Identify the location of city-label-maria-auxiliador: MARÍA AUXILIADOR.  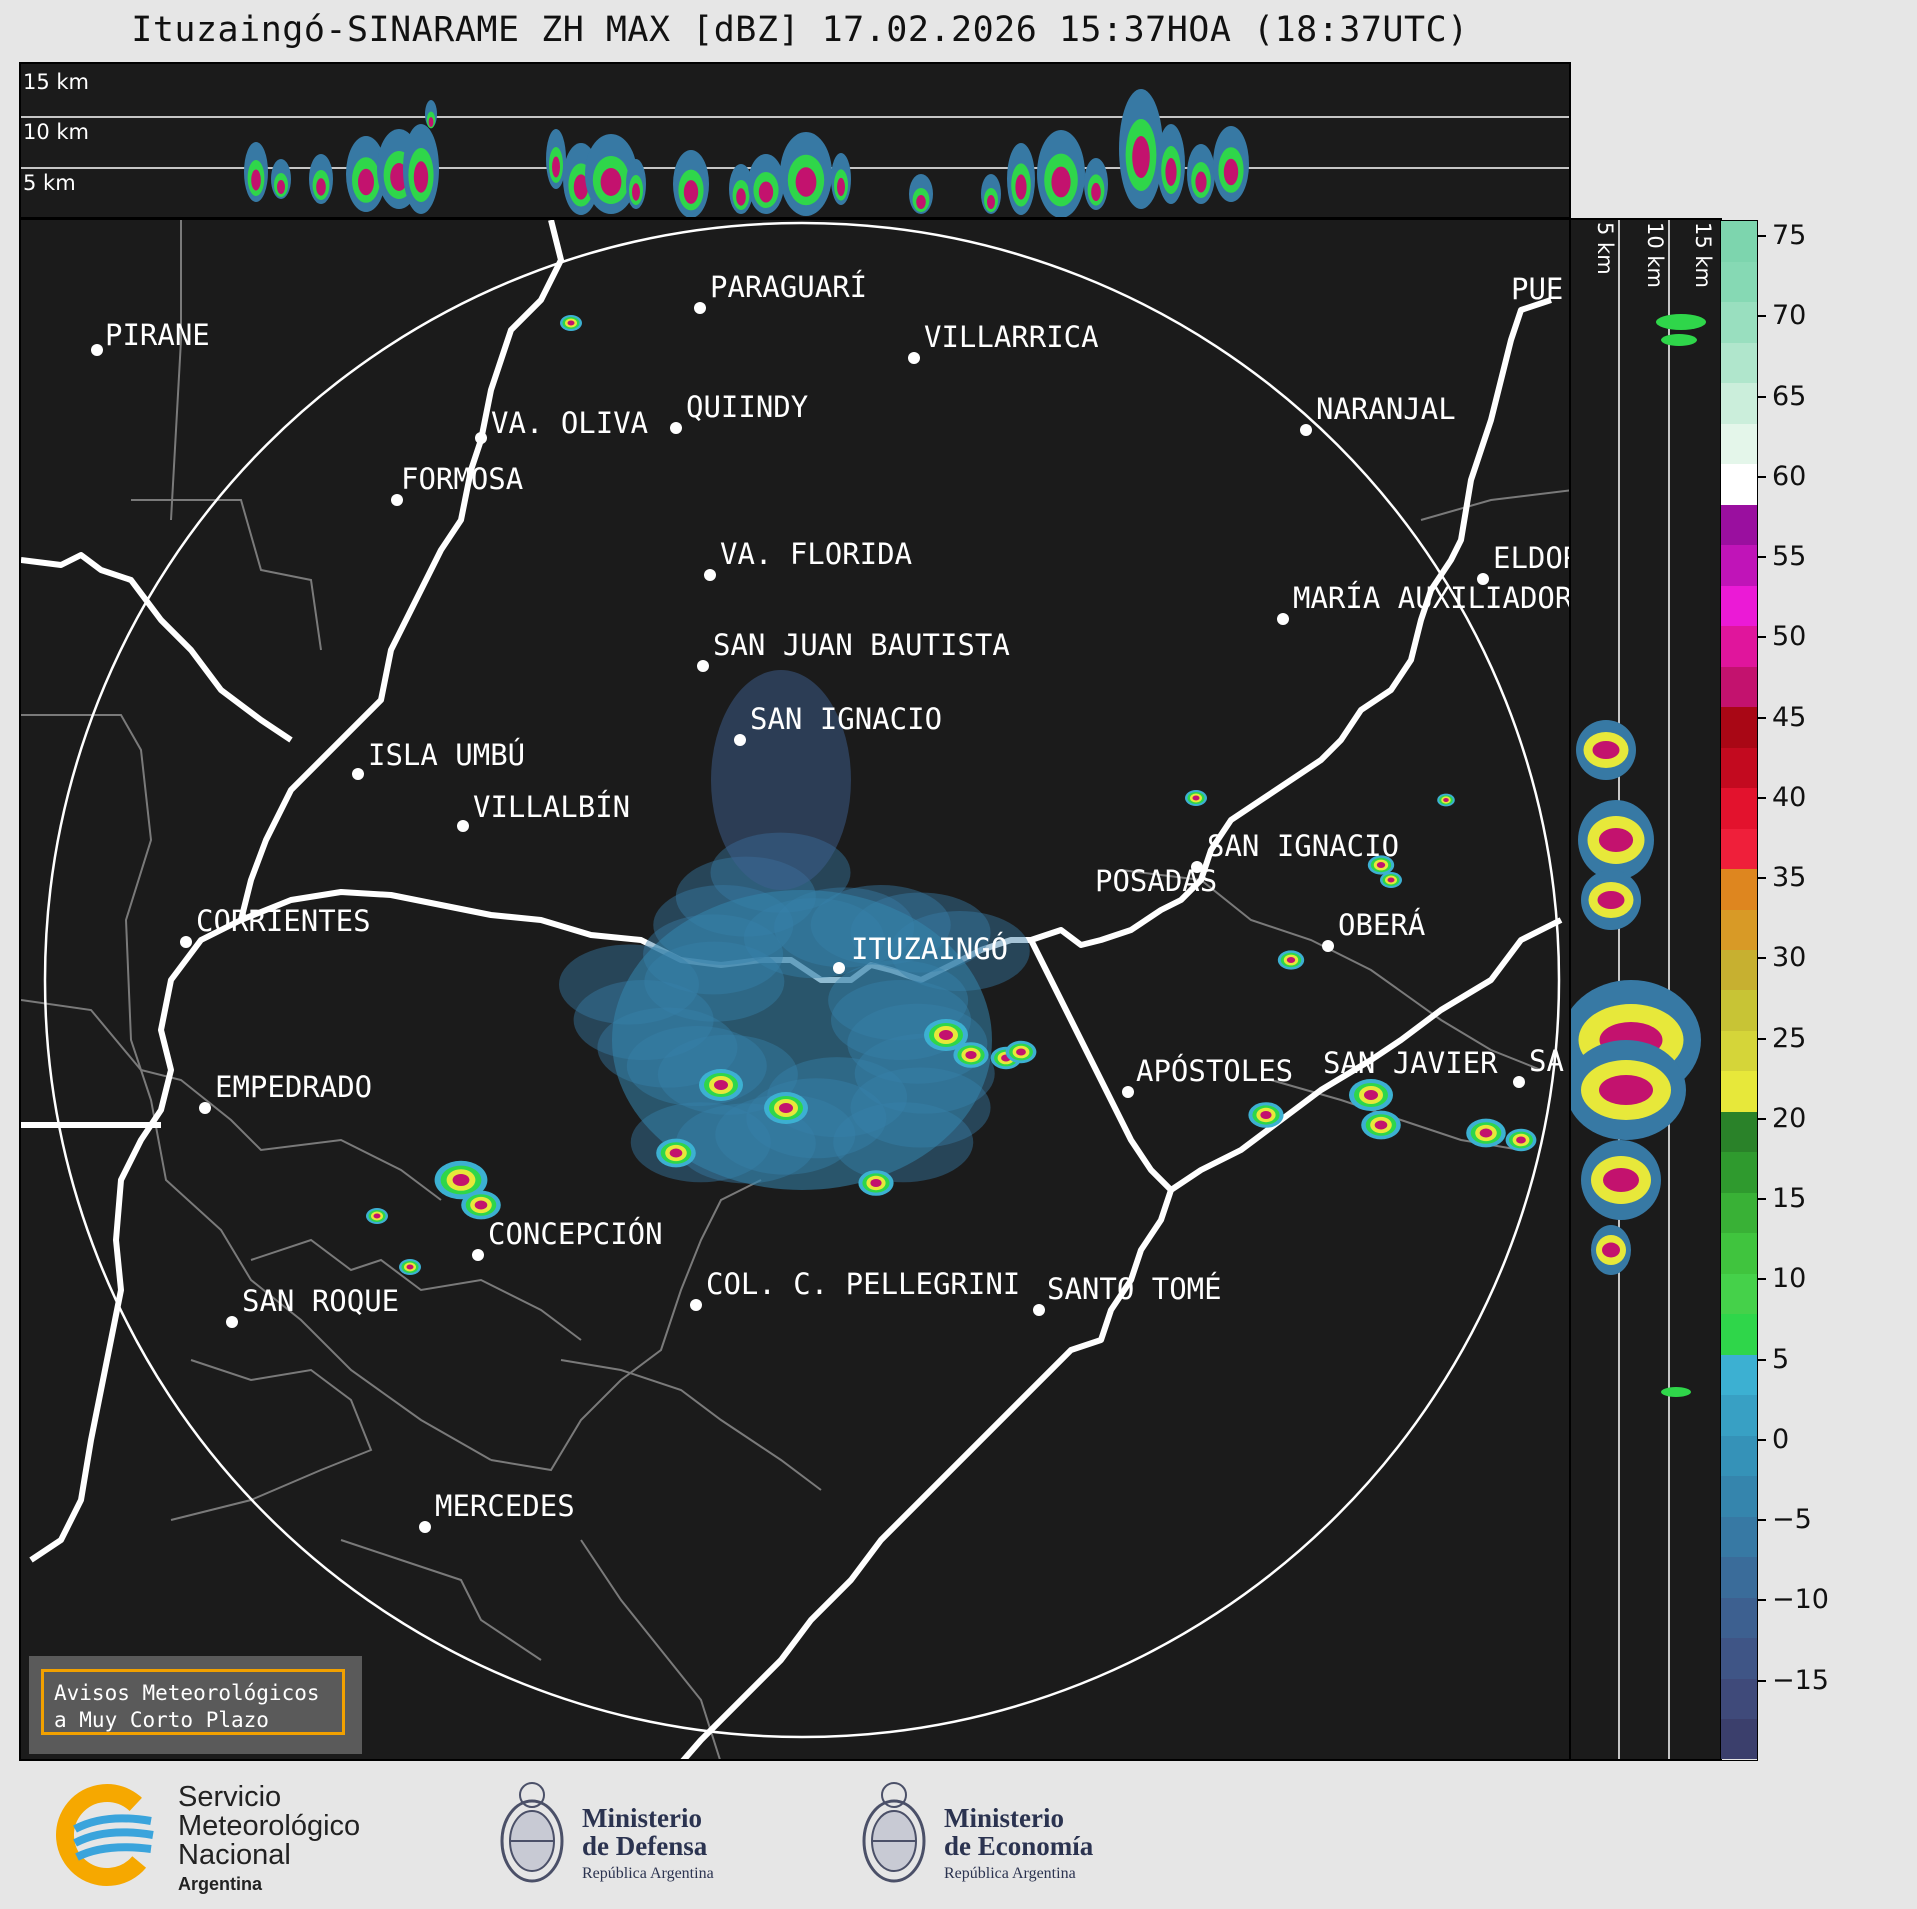
(1432, 598).